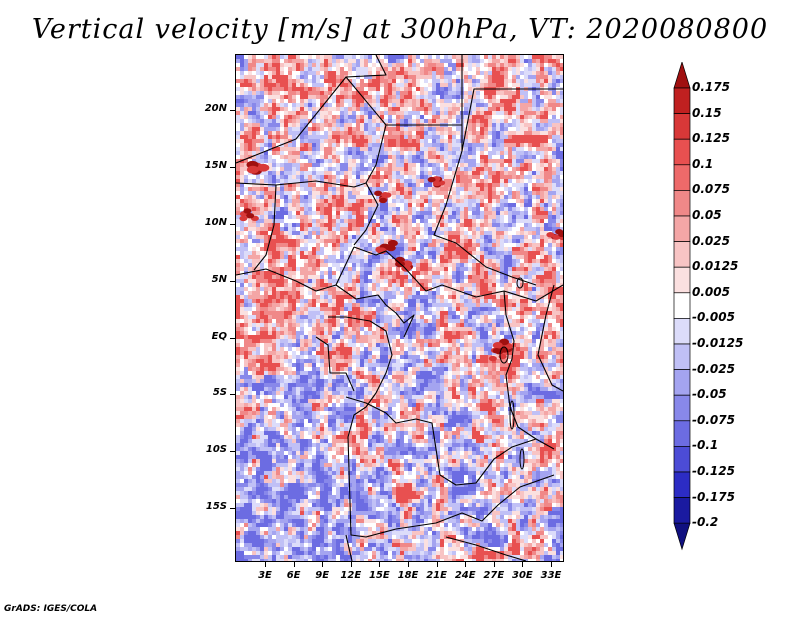 This screenshot has height=618, width=800. I want to click on lat-label: 15S, so click(216, 506).